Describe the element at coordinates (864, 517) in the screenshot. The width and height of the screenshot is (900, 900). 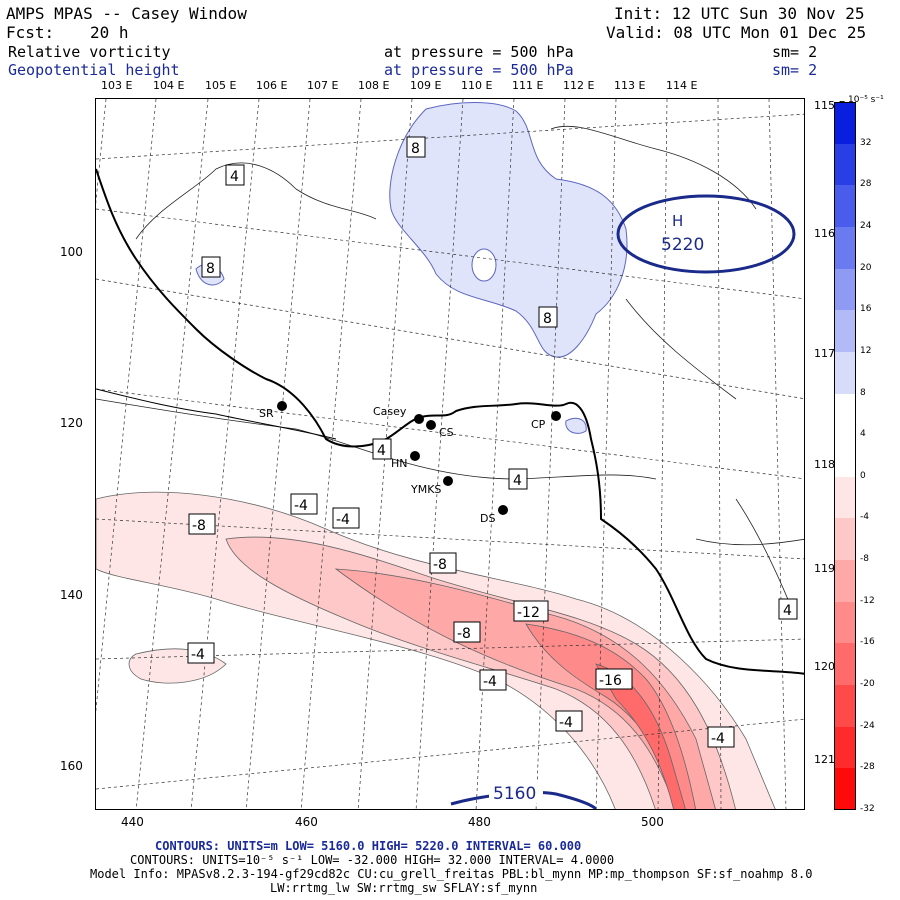
I see `colorbar-label: -4` at that location.